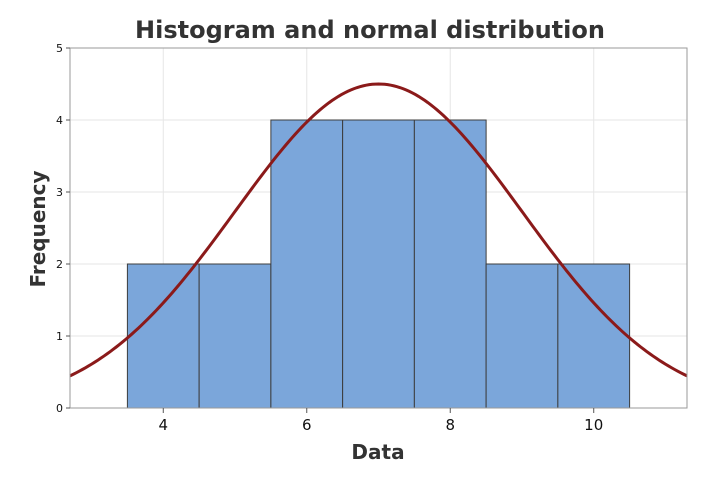 The image size is (720, 480). I want to click on y-axis-label: Frequency, so click(38, 228).